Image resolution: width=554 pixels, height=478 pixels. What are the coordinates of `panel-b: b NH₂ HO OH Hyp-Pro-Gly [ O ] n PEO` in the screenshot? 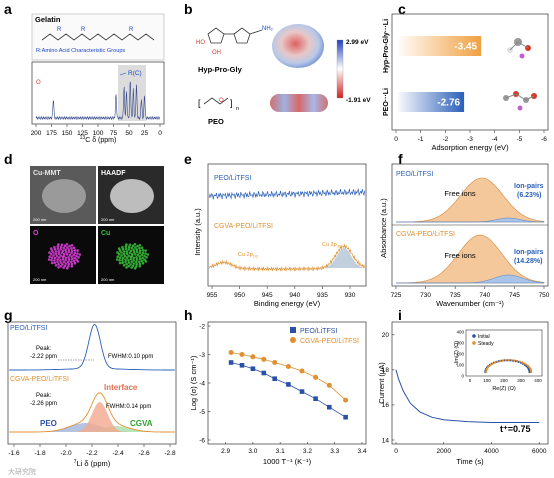 It's located at (277, 63).